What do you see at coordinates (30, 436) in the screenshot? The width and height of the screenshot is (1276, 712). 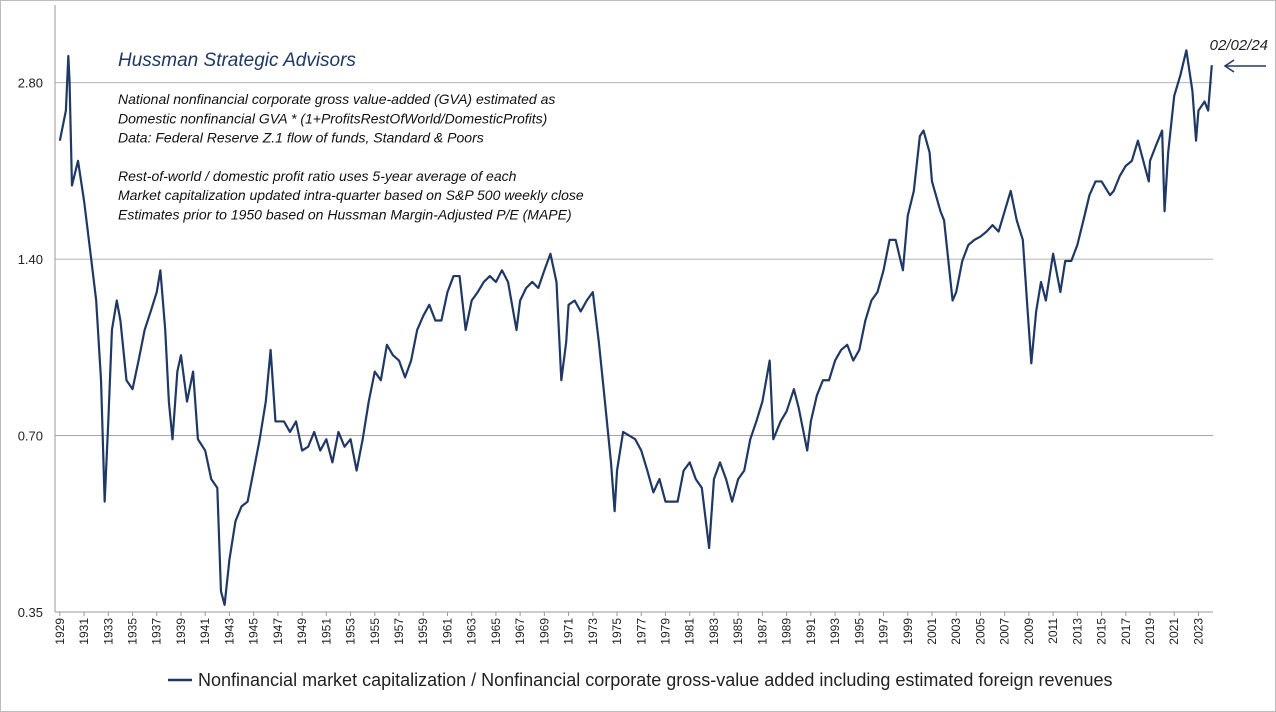 I see `y-tick-label: 0.70` at bounding box center [30, 436].